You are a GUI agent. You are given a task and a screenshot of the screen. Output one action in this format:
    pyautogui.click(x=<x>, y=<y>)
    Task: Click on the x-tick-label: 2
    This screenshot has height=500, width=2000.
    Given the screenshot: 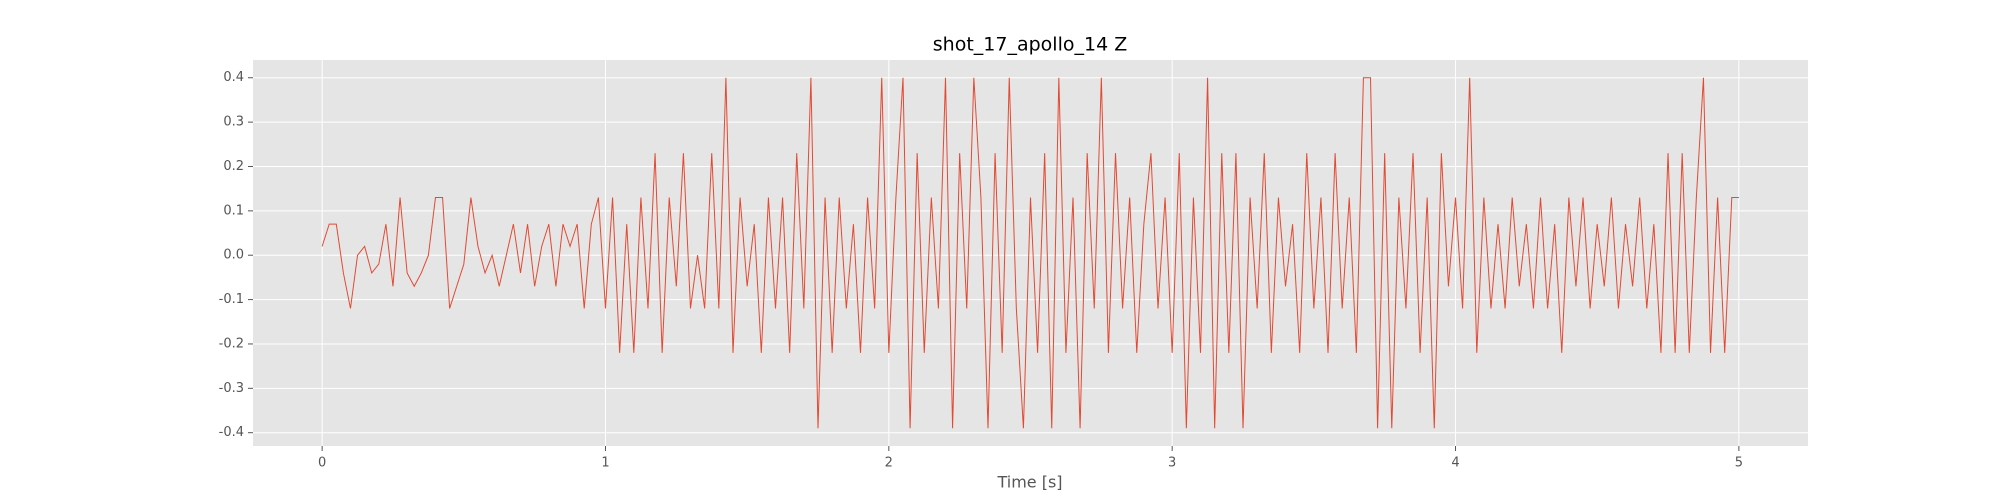 What is the action you would take?
    pyautogui.click(x=889, y=463)
    